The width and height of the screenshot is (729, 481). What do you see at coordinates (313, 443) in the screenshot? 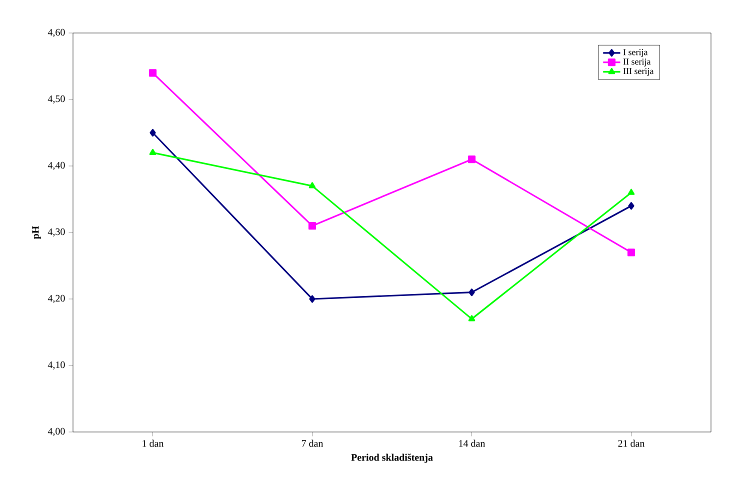
I see `x-tick-label: 7 dan` at bounding box center [313, 443].